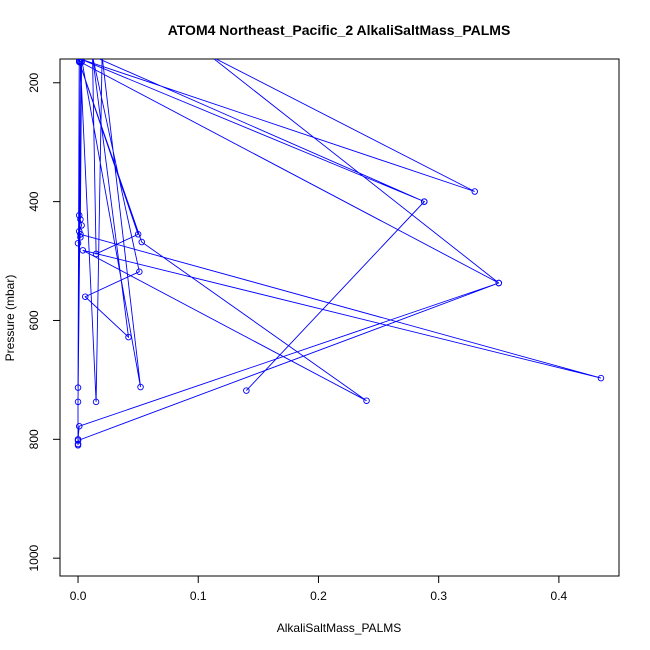 Image resolution: width=650 pixels, height=650 pixels. Describe the element at coordinates (44, 322) in the screenshot. I see `y-axis: 200 400 600 800 1000` at that location.